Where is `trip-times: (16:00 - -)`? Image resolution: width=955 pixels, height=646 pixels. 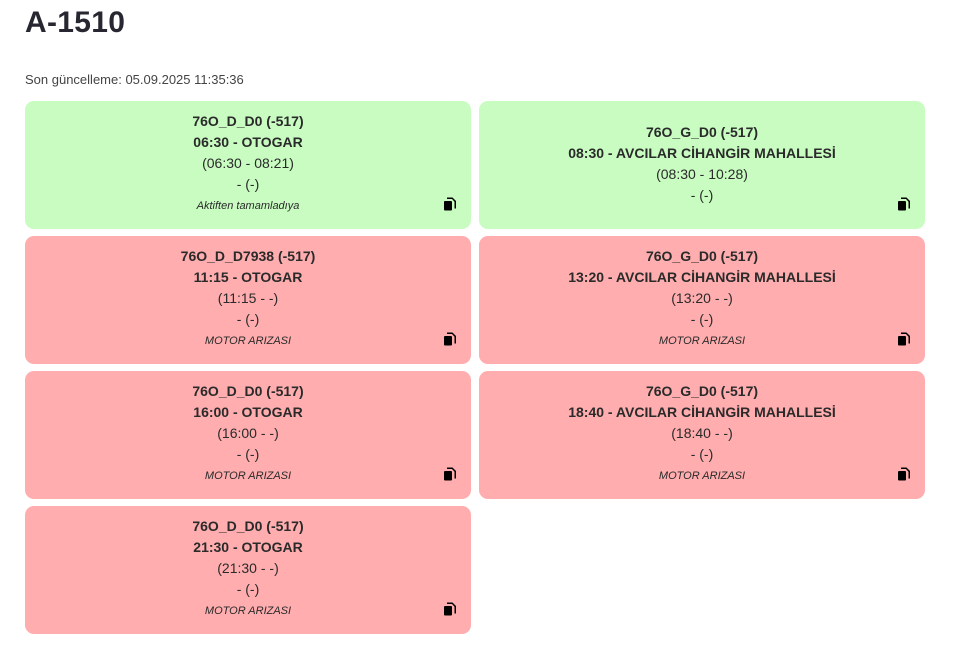 trip-times: (16:00 - -) is located at coordinates (248, 433).